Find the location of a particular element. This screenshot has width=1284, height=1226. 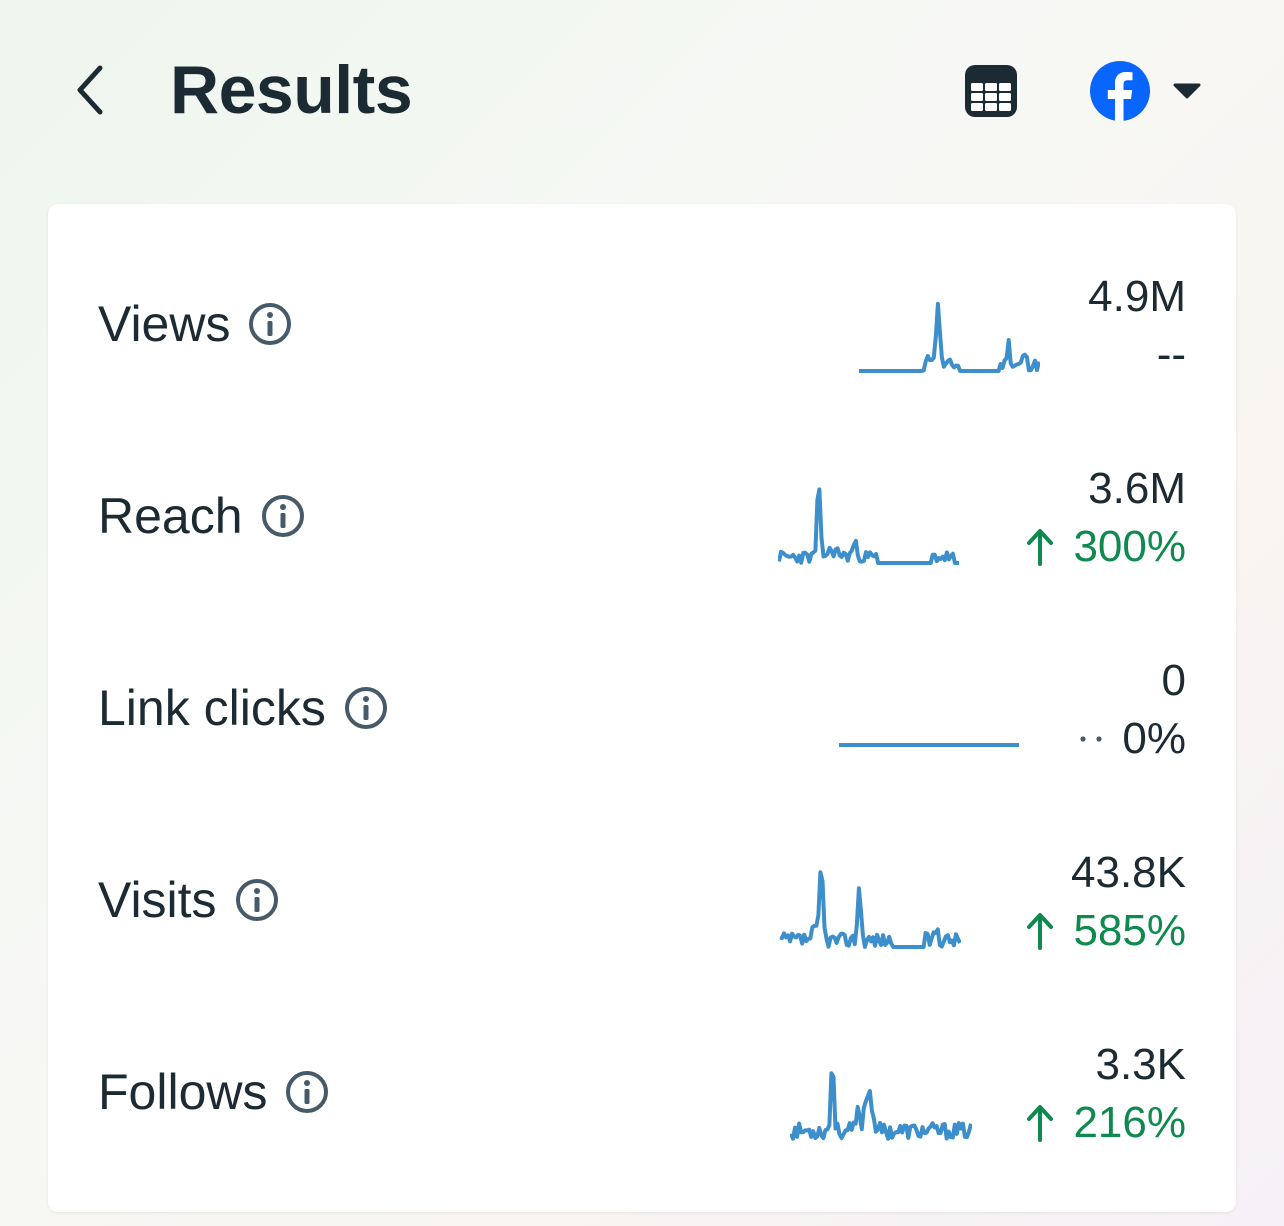

metric-values: 43.8K 585% is located at coordinates (1105, 903).